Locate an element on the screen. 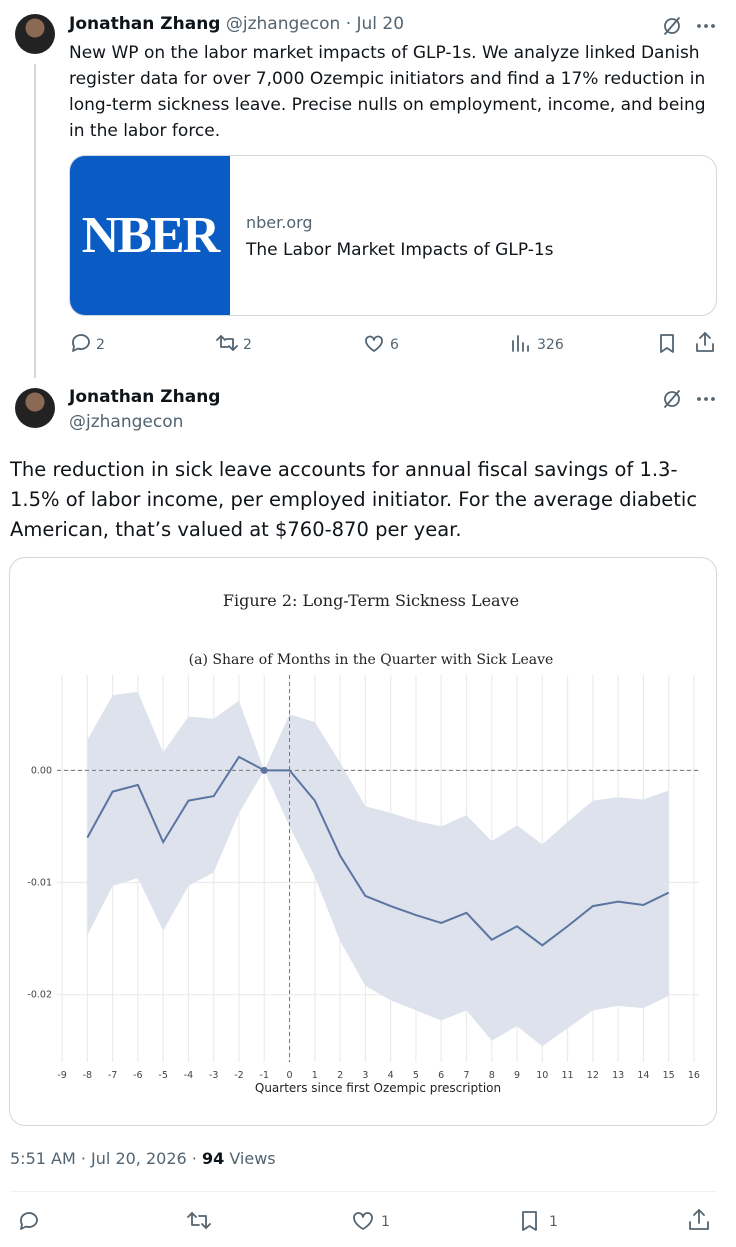  views-label: Views is located at coordinates (252, 1158).